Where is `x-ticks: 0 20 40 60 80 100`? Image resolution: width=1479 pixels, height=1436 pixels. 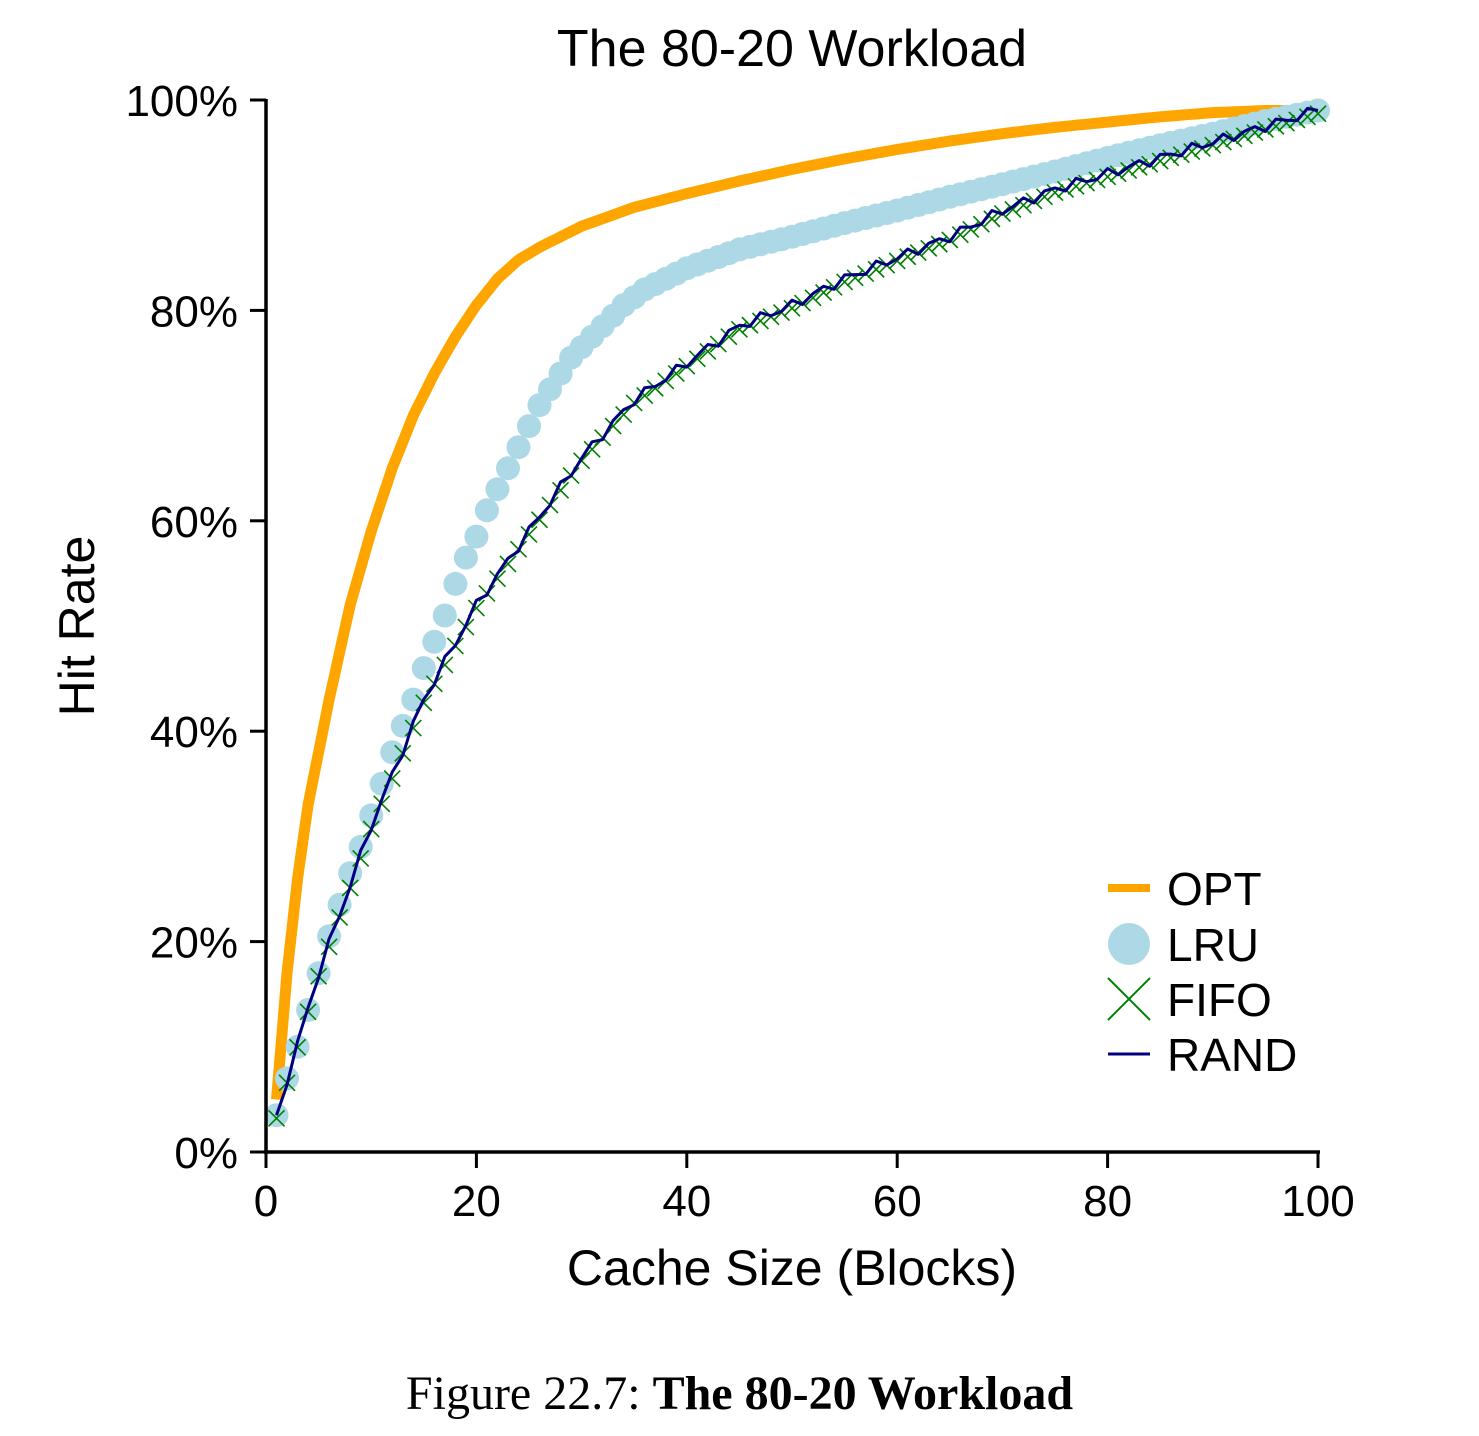
x-ticks: 0 20 40 60 80 100 is located at coordinates (804, 1189).